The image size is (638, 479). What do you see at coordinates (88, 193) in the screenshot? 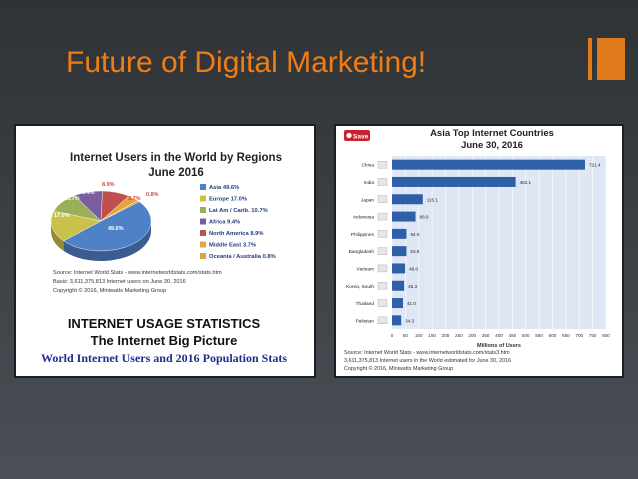
I see `pie-percent-label: 9.4%` at bounding box center [88, 193].